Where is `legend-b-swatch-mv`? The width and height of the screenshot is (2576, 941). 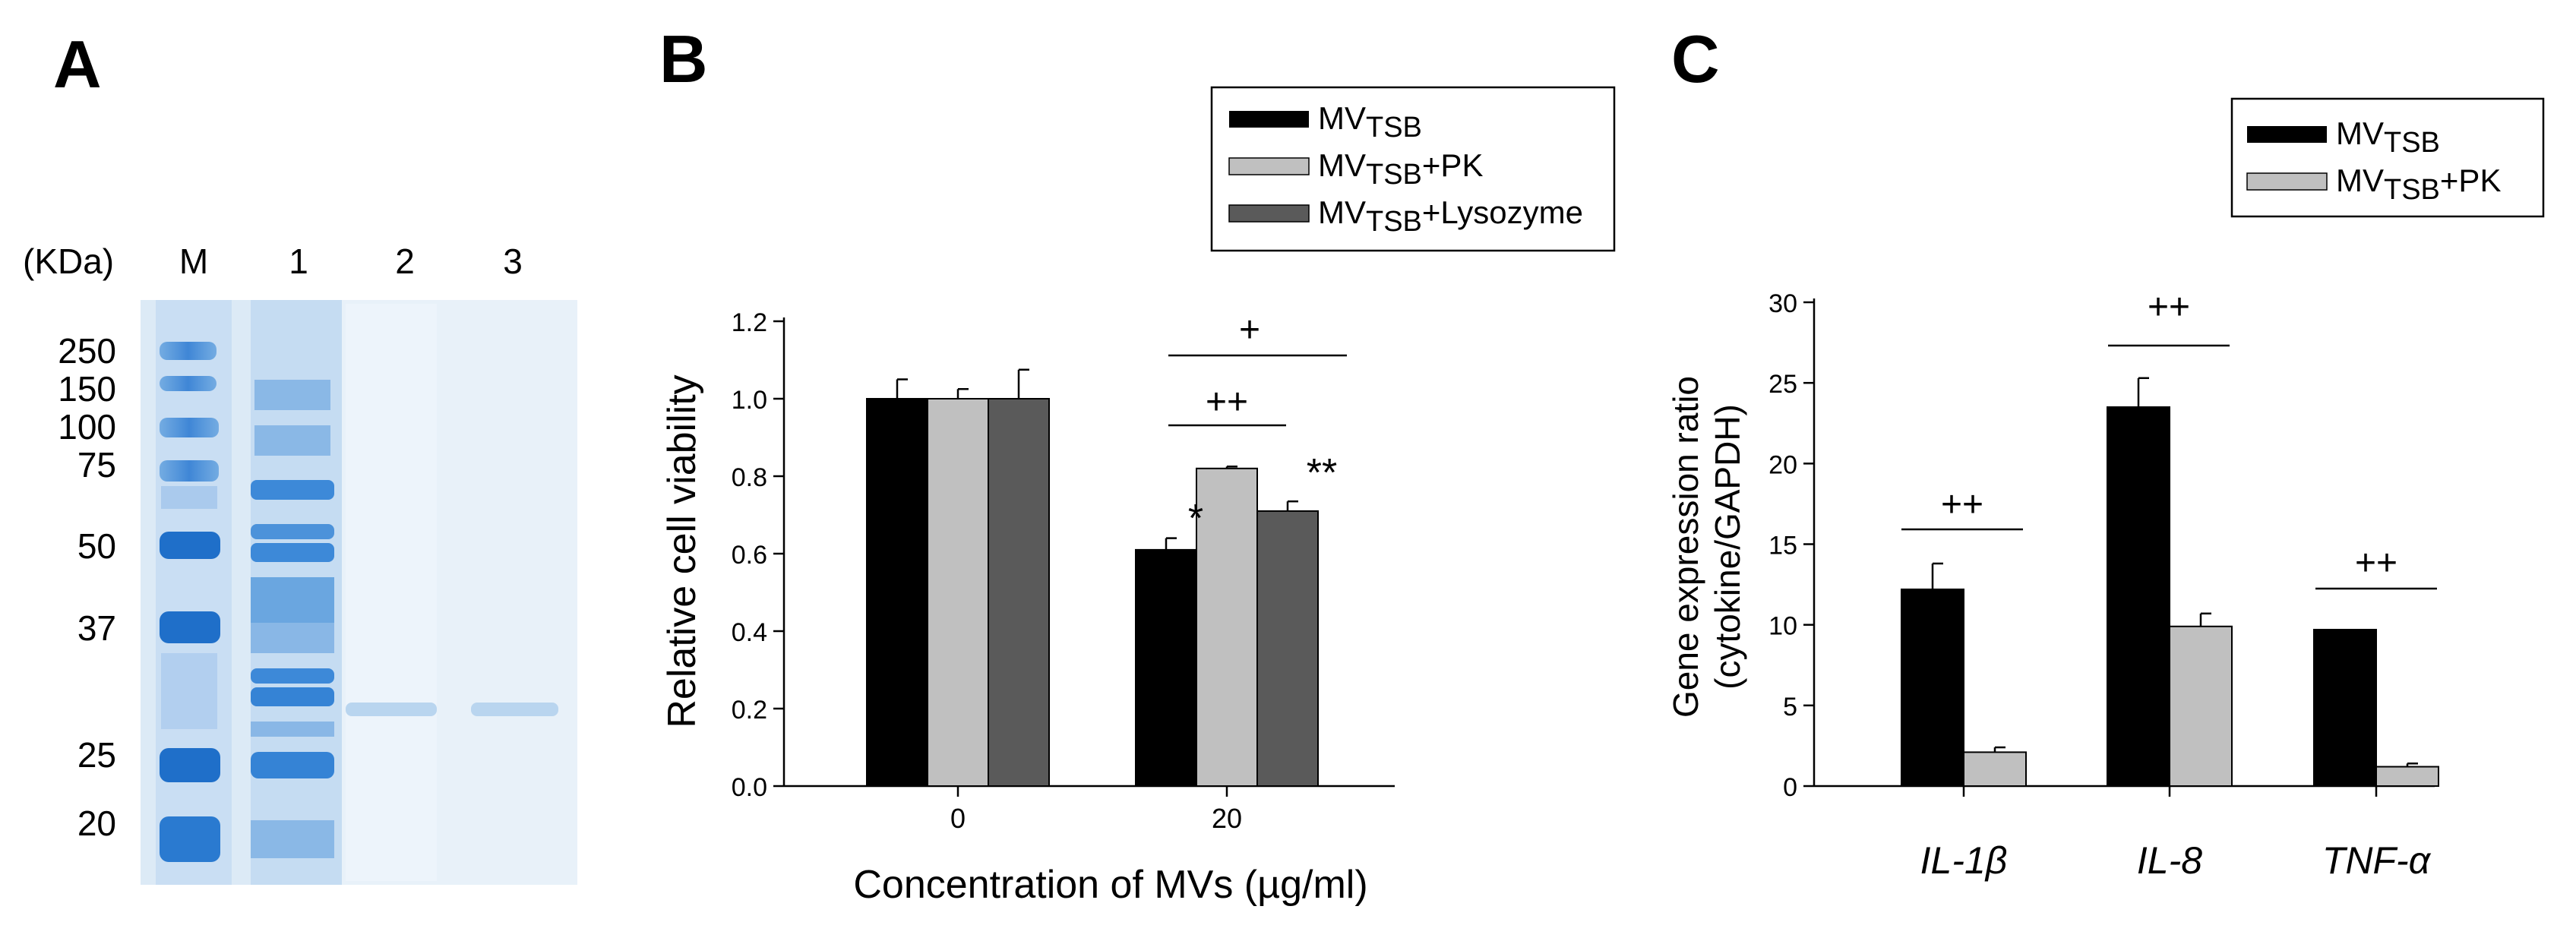
legend-b-swatch-mv is located at coordinates (1269, 120).